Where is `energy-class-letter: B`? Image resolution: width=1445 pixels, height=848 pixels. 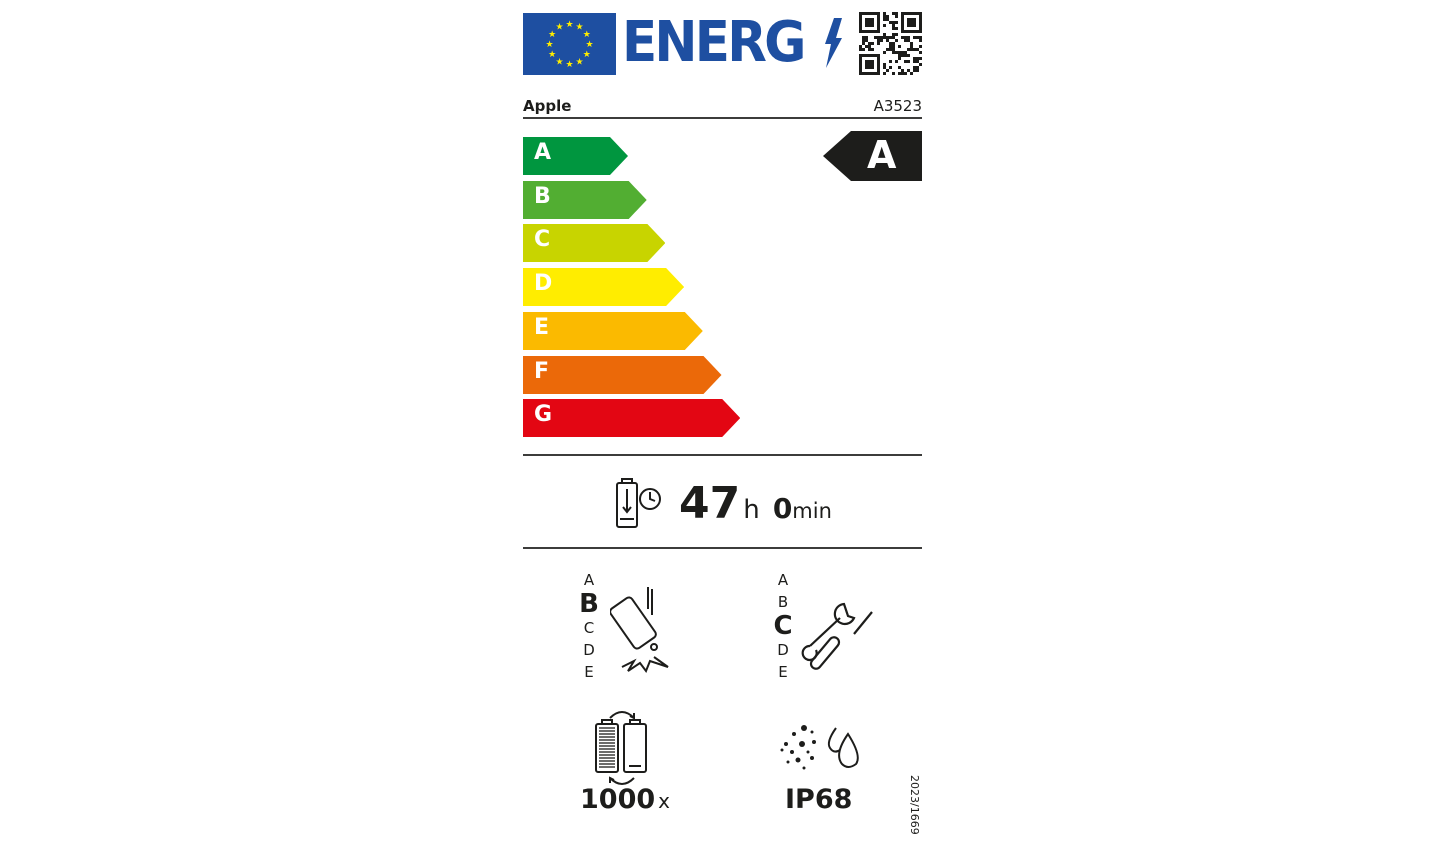
energy-class-letter: B is located at coordinates (542, 196).